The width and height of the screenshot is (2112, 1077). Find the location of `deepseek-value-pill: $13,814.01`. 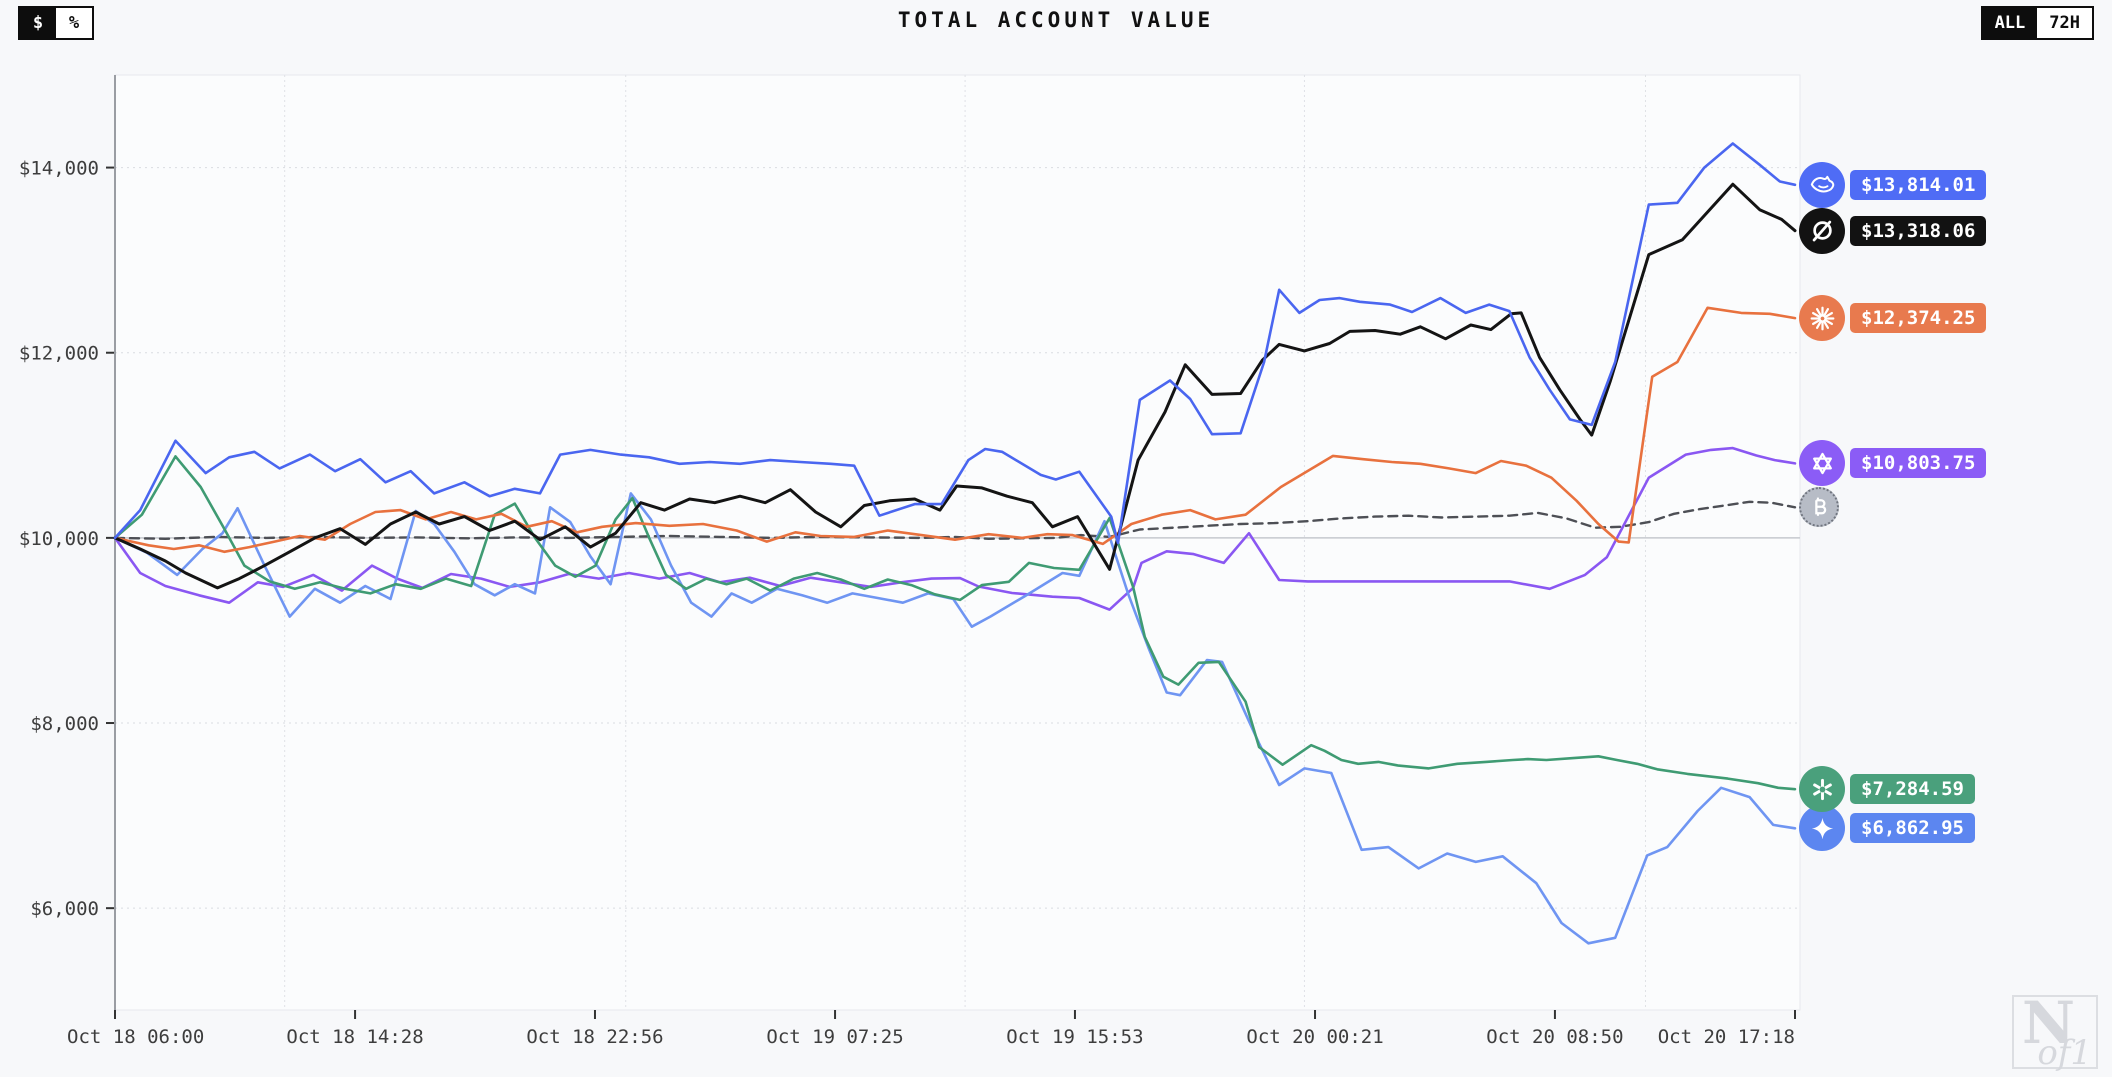

deepseek-value-pill: $13,814.01 is located at coordinates (1918, 184).